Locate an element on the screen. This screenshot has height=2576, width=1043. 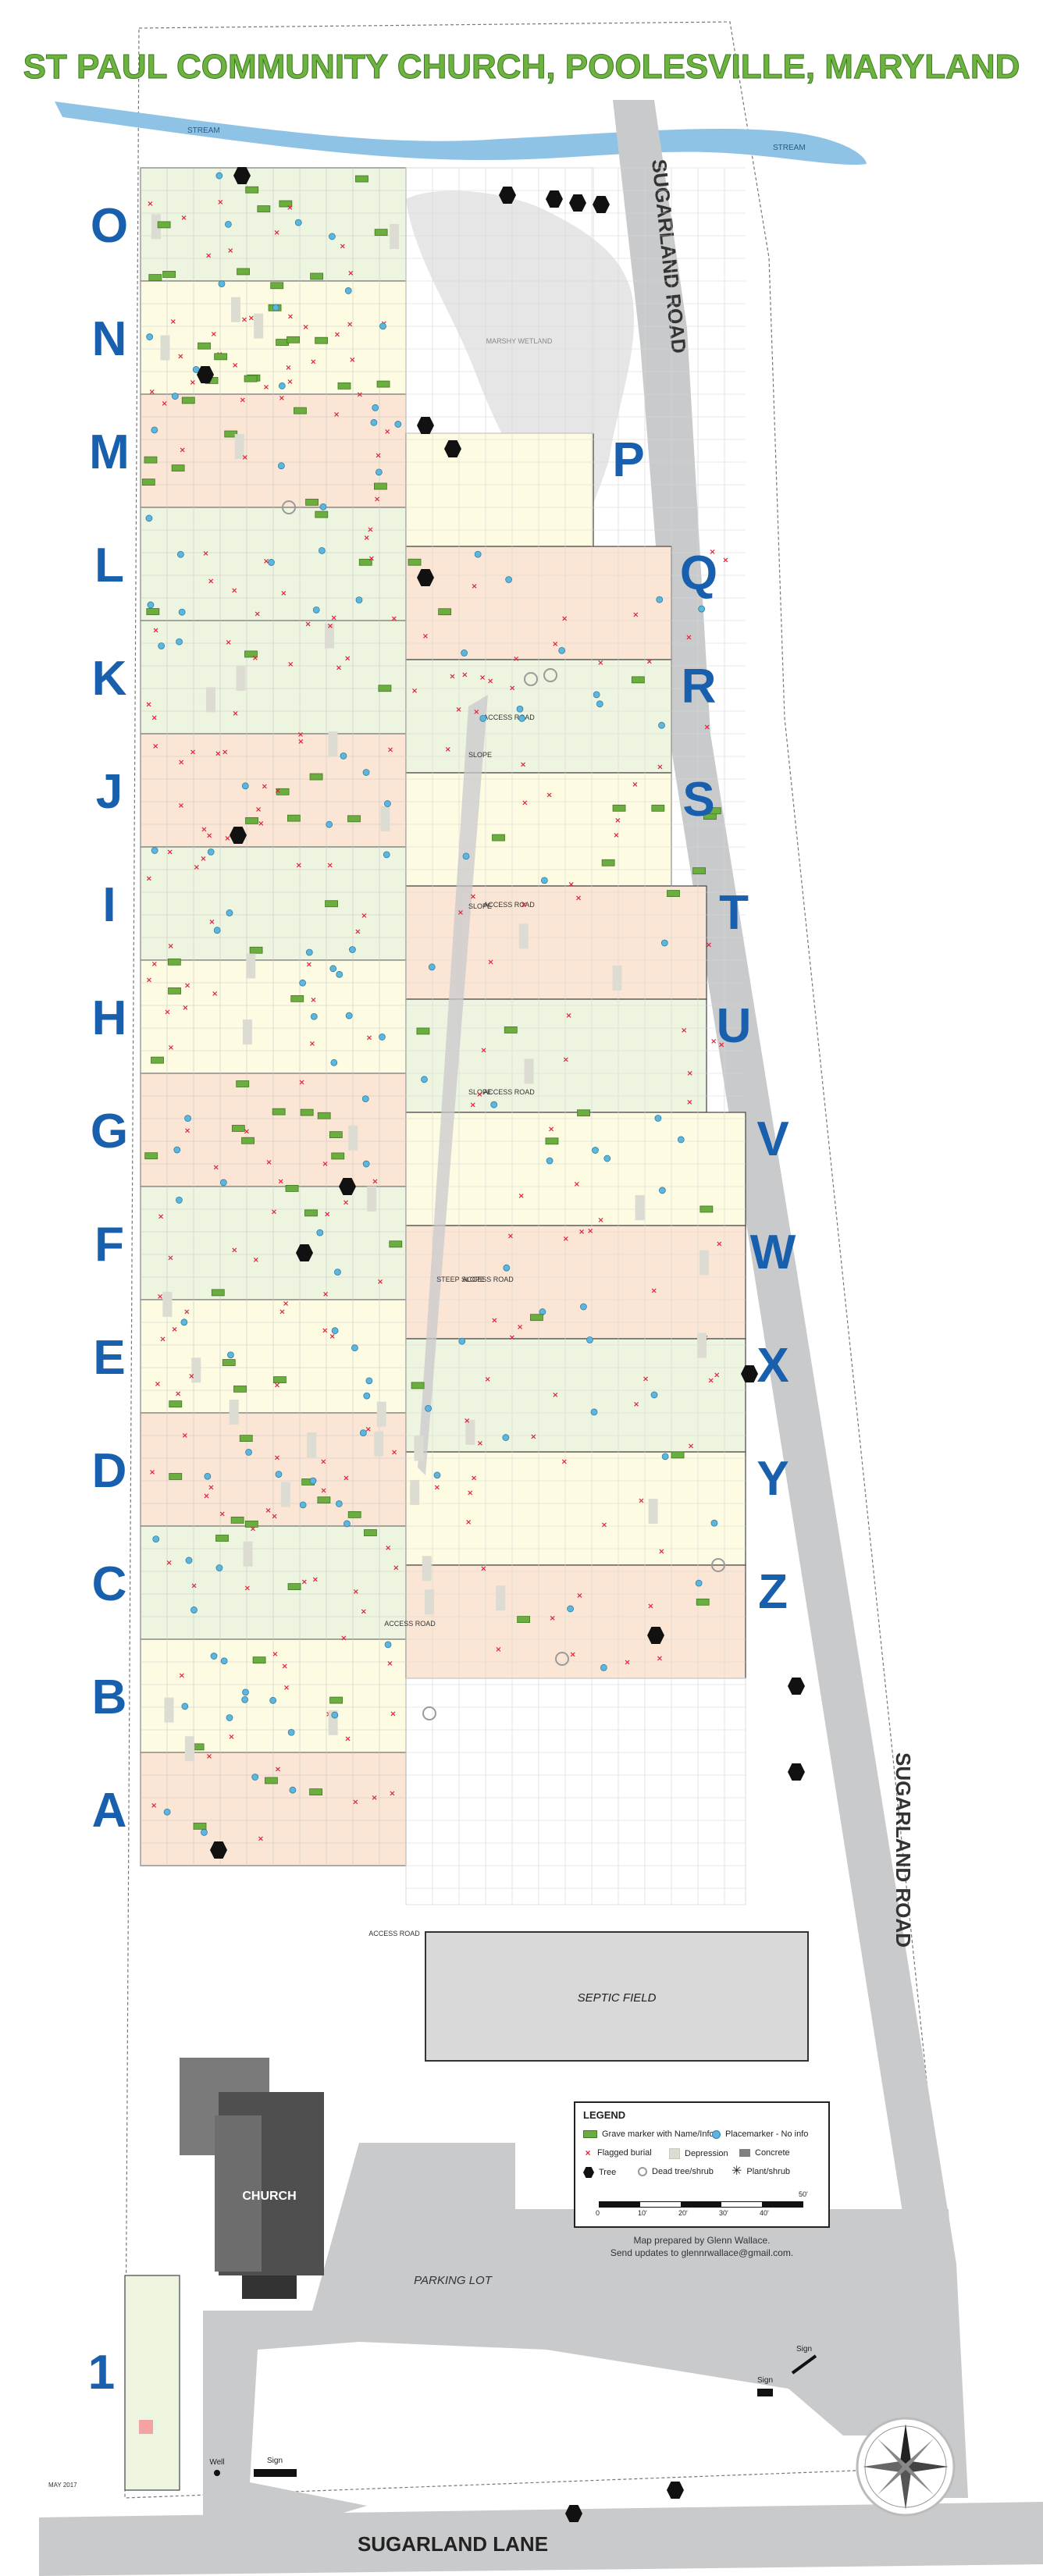
section-letter-e: E is located at coordinates (109, 1358).